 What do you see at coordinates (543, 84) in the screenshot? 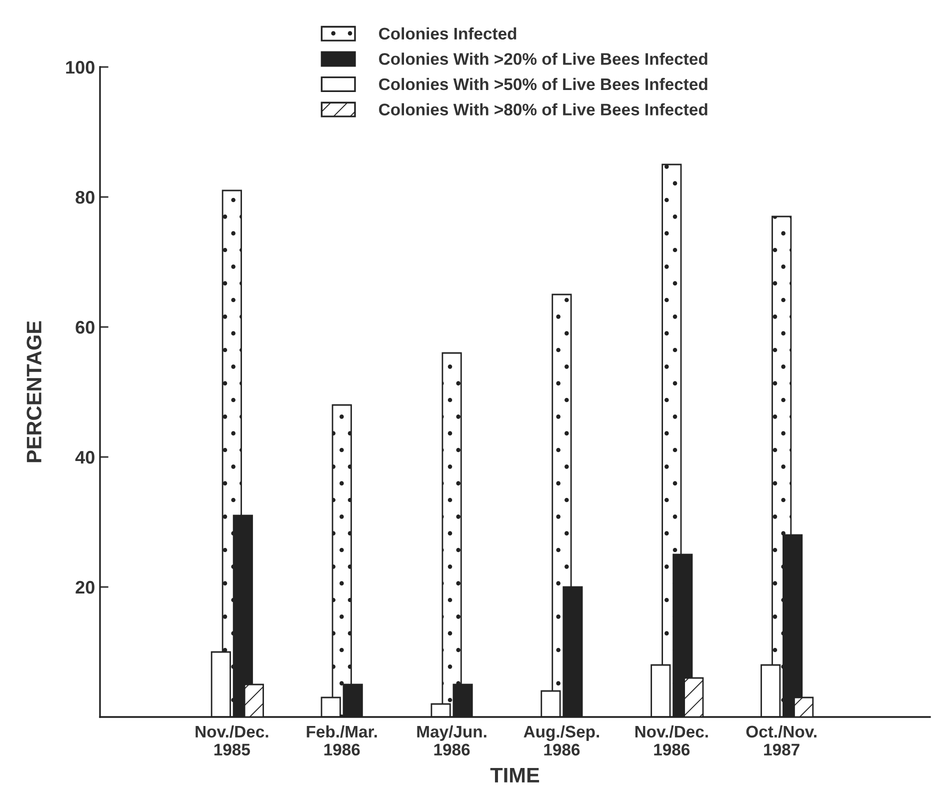
I see `legend-label: Colonies With >50% of Live Bees Infected` at bounding box center [543, 84].